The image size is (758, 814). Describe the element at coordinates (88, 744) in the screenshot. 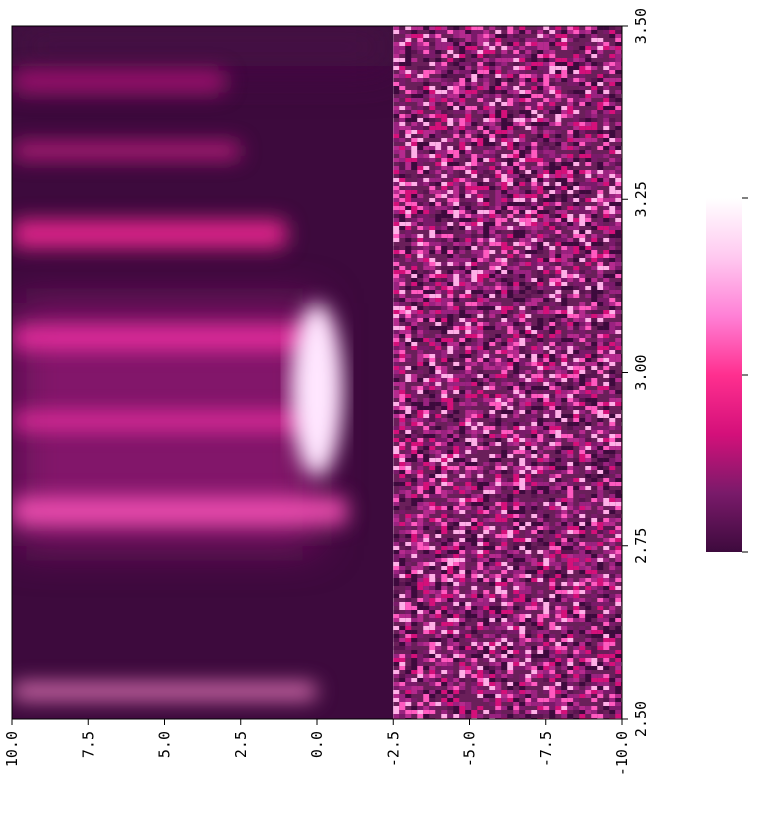

I see `x-tick-label: 7.5` at that location.